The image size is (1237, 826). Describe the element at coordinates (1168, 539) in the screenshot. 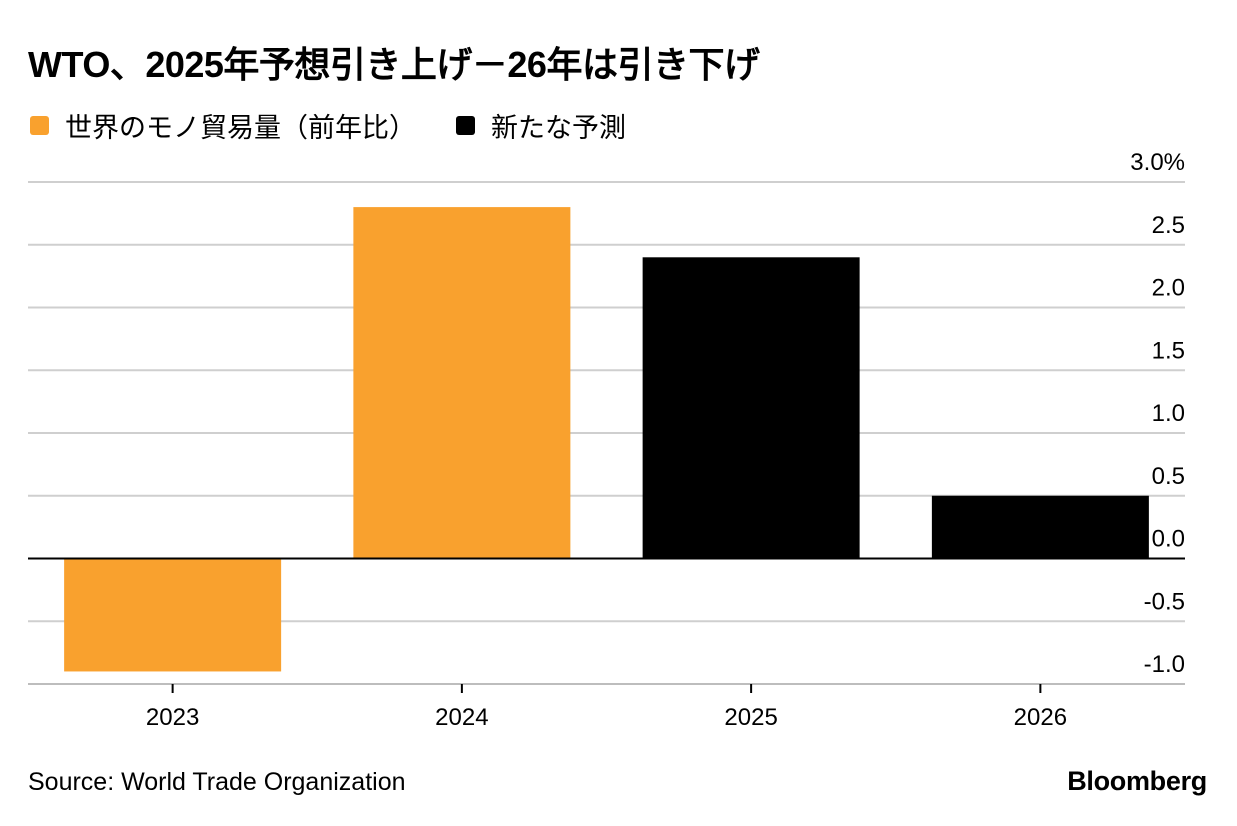

I see `y-tick-label: 0.0` at that location.